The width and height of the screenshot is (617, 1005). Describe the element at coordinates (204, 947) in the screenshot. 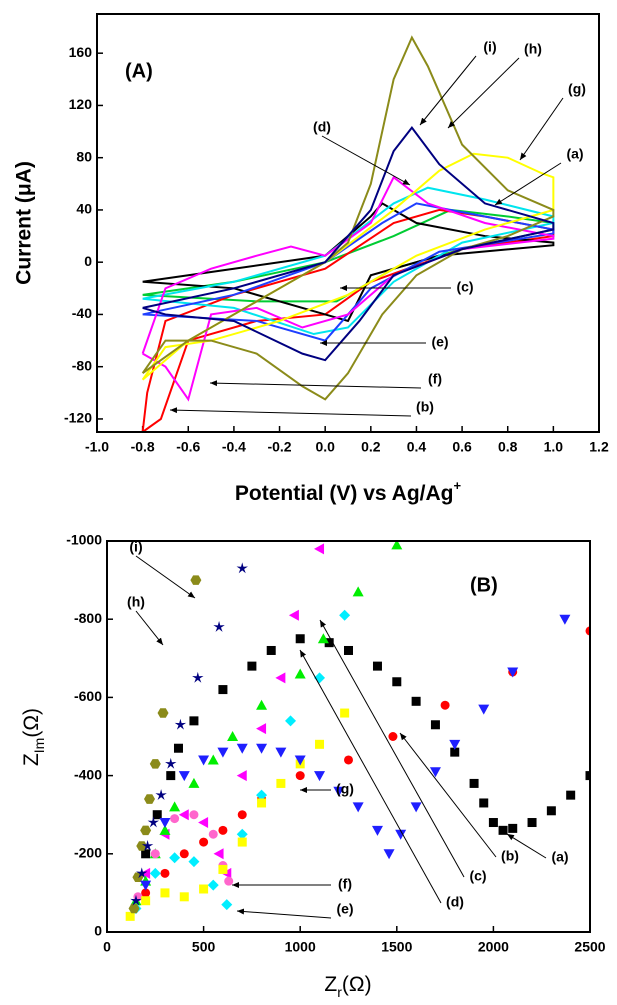

I see `x-tick-label: 500` at that location.